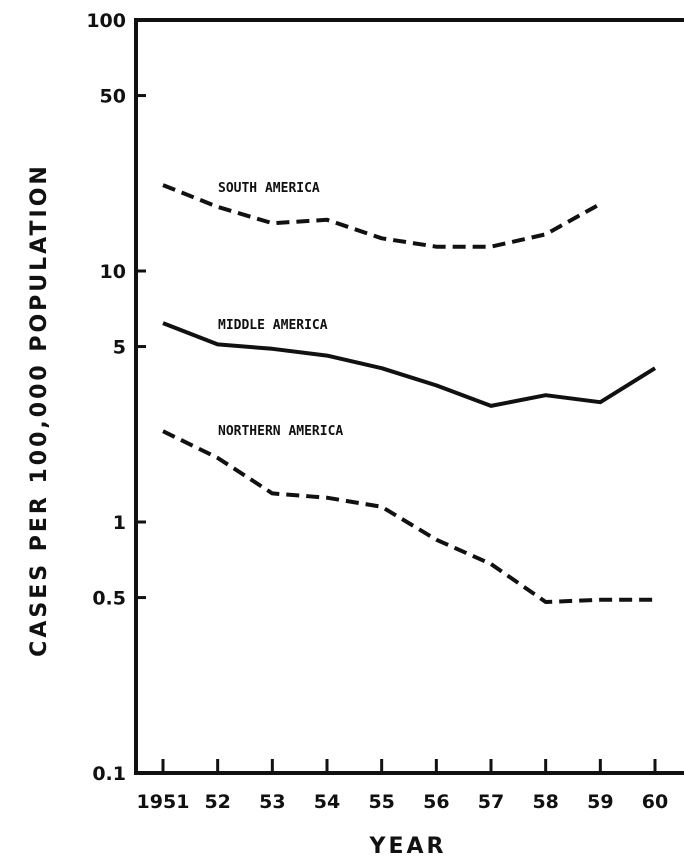  What do you see at coordinates (163, 802) in the screenshot?
I see `x-tick-label: 1951` at bounding box center [163, 802].